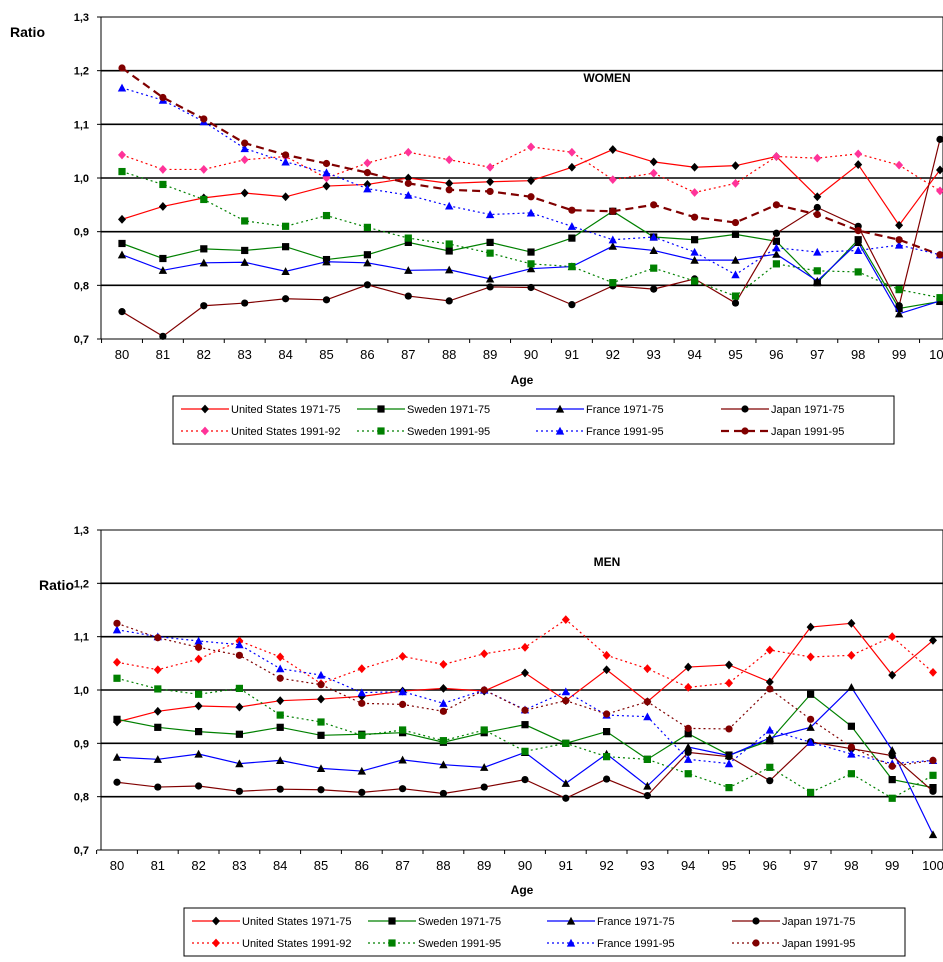  I want to click on chart-title: MEN, so click(607, 562).